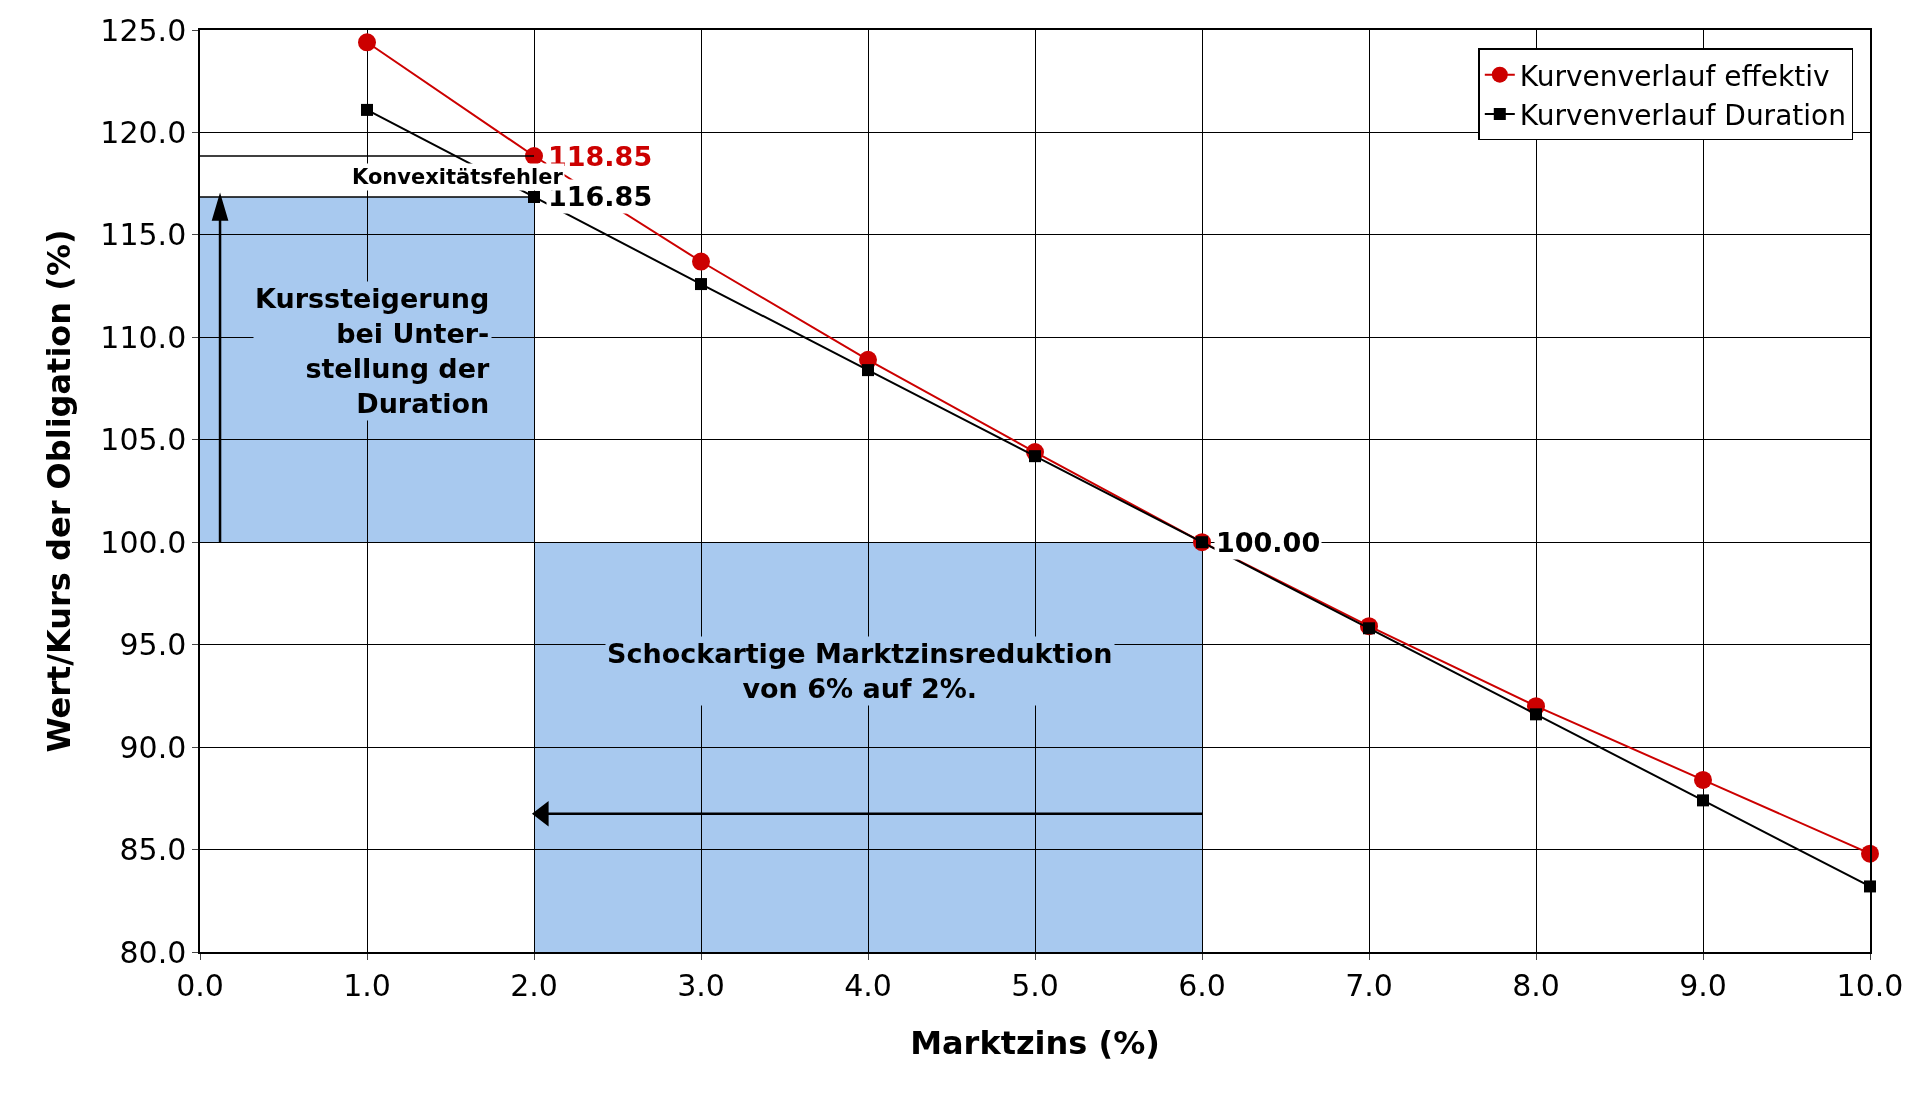 The height and width of the screenshot is (1102, 1928). Describe the element at coordinates (1536, 985) in the screenshot. I see `x-tick-label: 8.0` at that location.